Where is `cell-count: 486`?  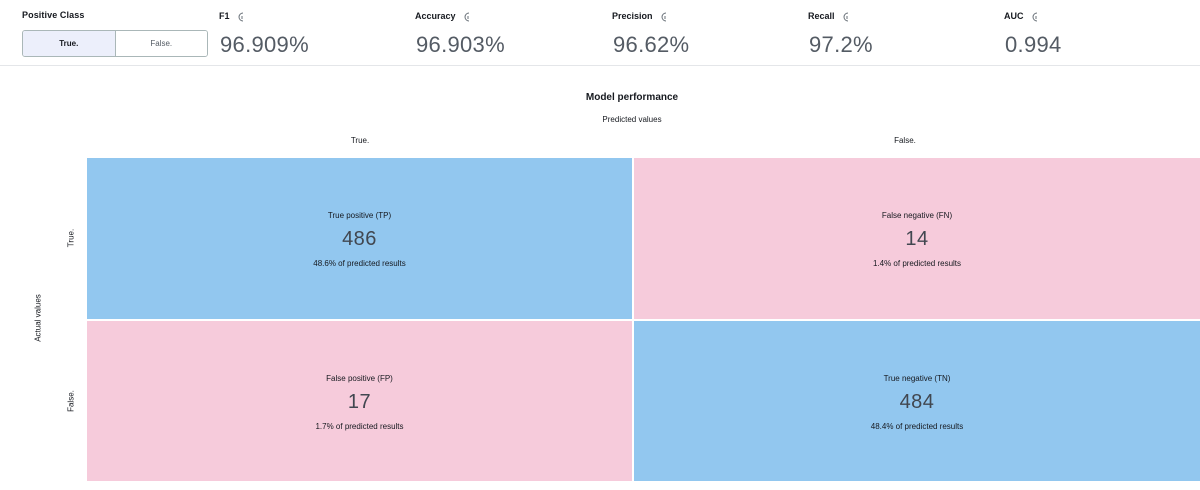 cell-count: 486 is located at coordinates (359, 239).